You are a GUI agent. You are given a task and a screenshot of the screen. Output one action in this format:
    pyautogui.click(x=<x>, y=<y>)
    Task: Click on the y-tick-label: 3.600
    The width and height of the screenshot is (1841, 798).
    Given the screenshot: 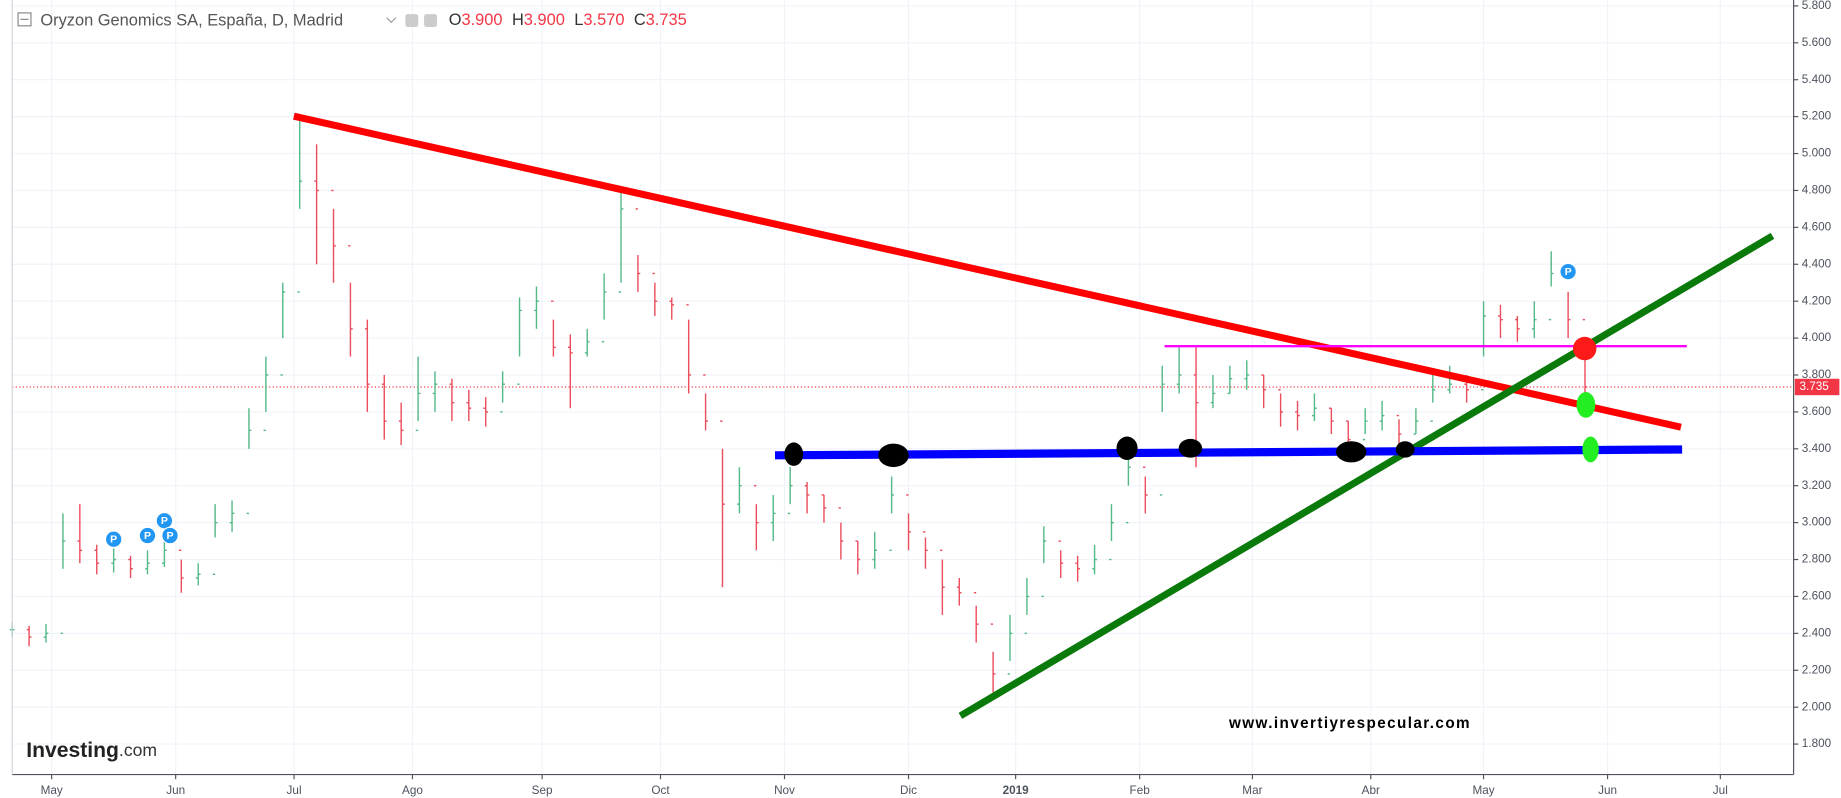 What is the action you would take?
    pyautogui.click(x=1817, y=411)
    